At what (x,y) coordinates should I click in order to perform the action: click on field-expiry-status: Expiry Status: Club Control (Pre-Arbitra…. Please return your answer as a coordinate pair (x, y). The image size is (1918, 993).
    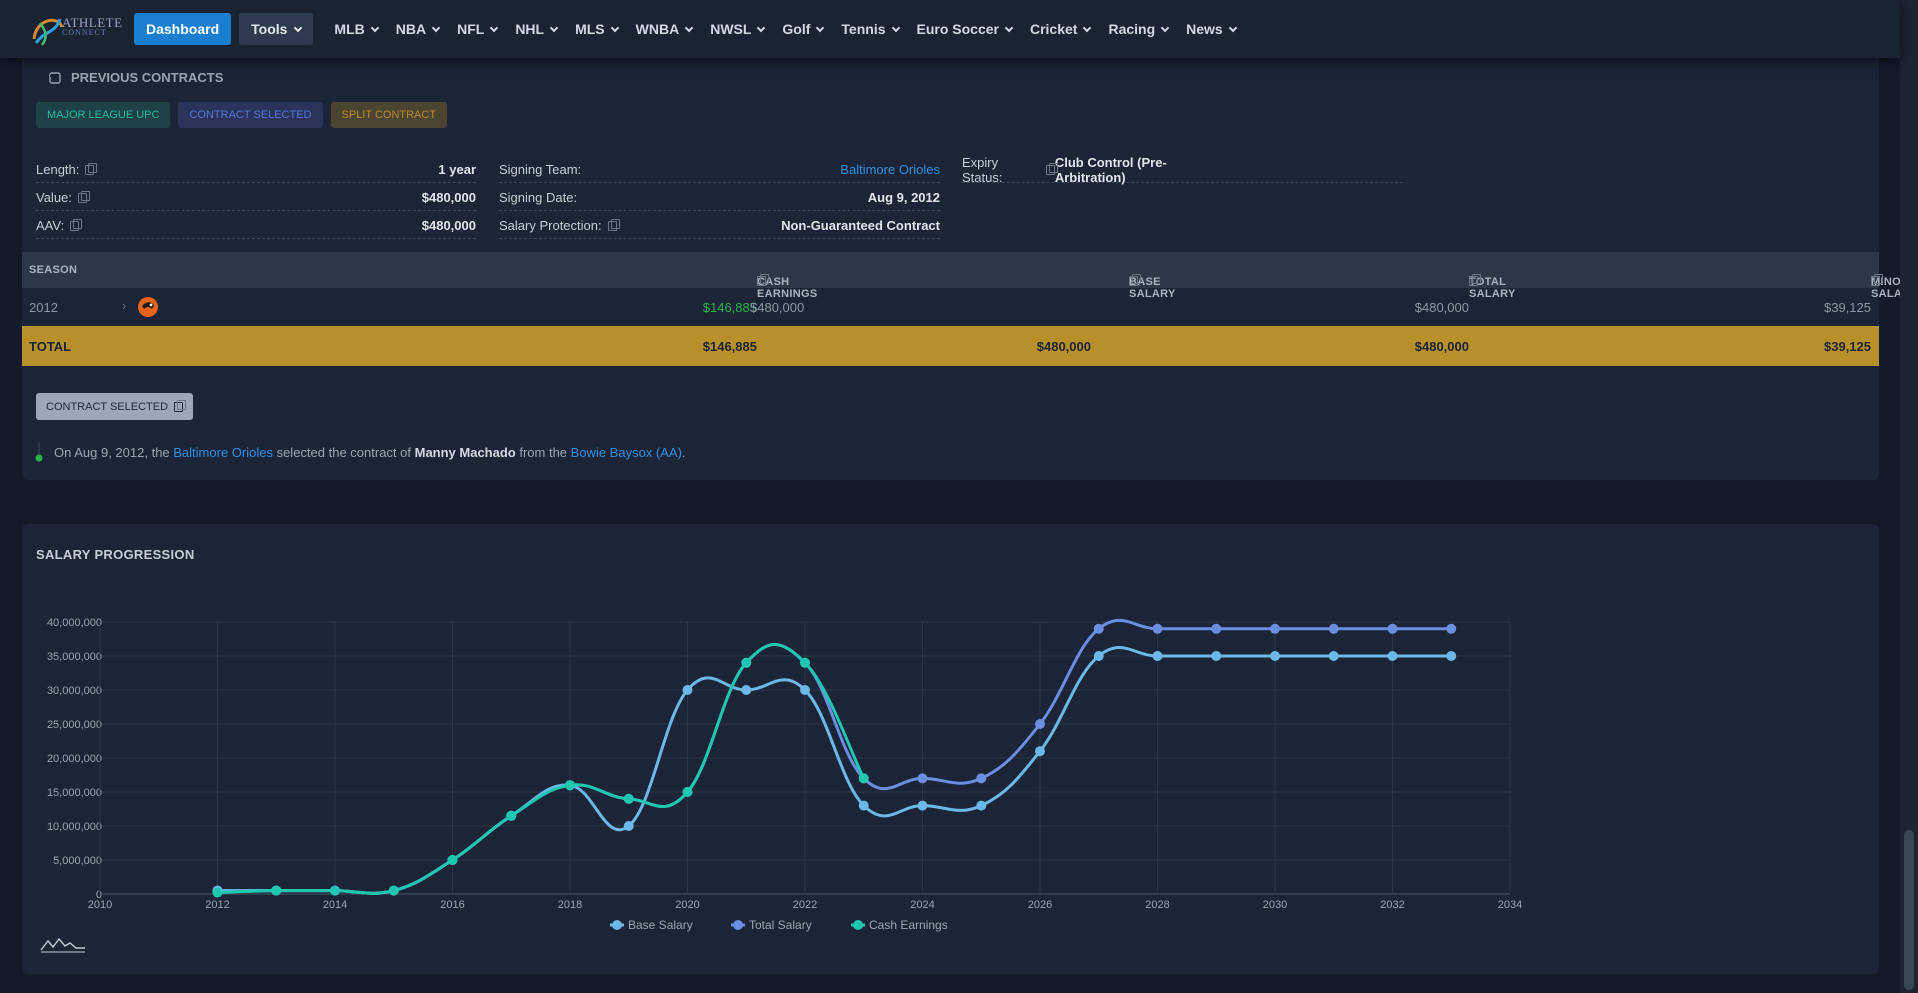
    Looking at the image, I should click on (1182, 170).